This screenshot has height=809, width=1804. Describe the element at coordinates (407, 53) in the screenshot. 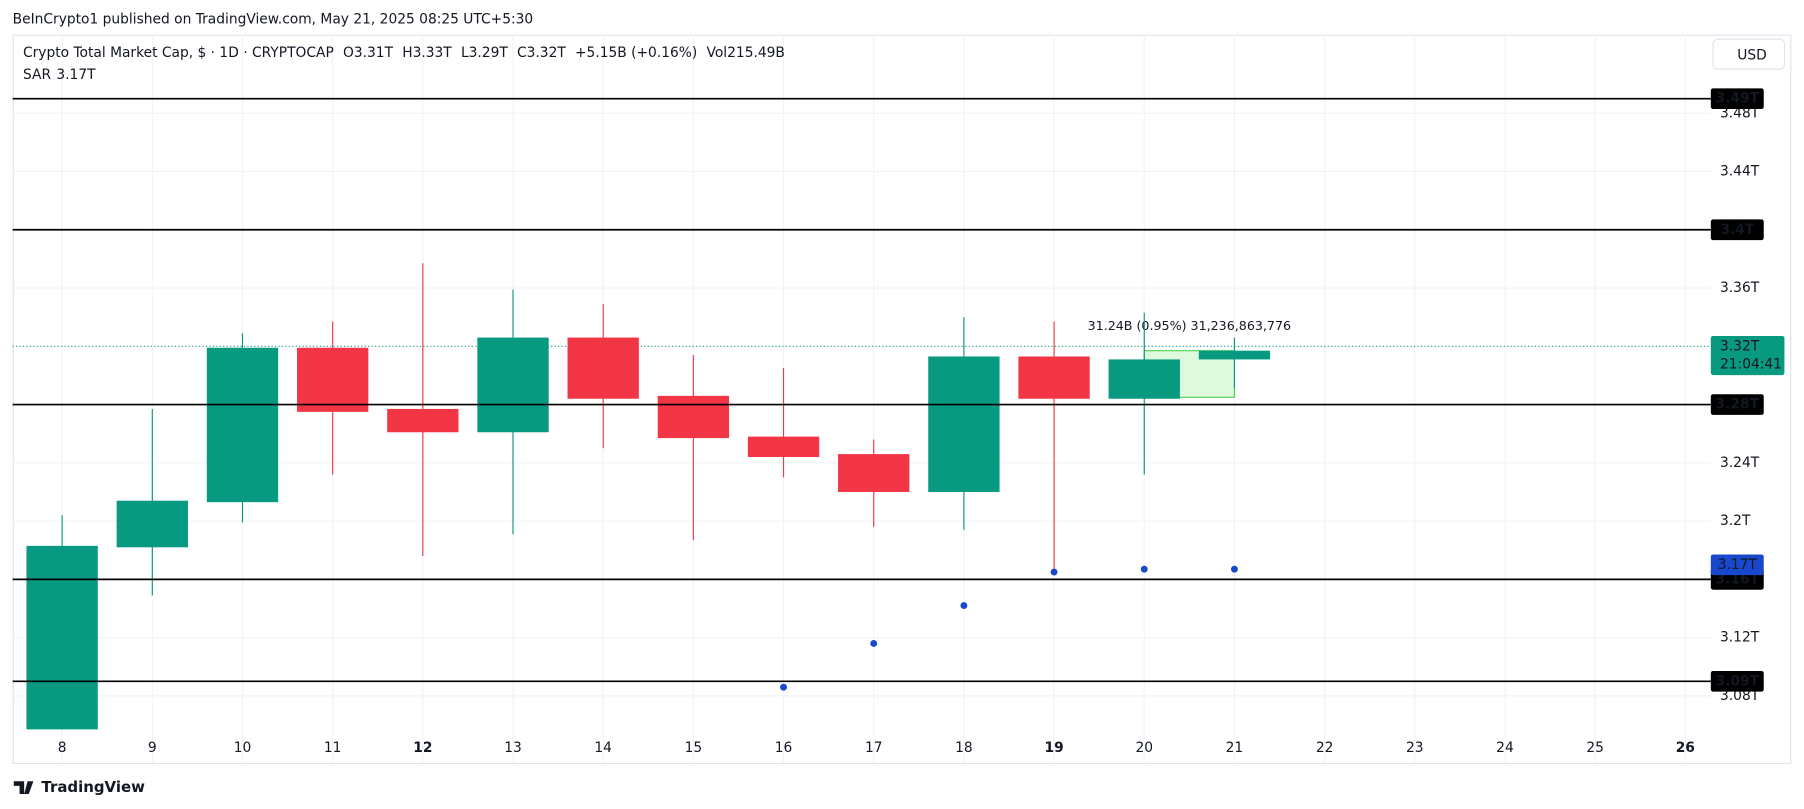

I see `legend-text: H` at that location.